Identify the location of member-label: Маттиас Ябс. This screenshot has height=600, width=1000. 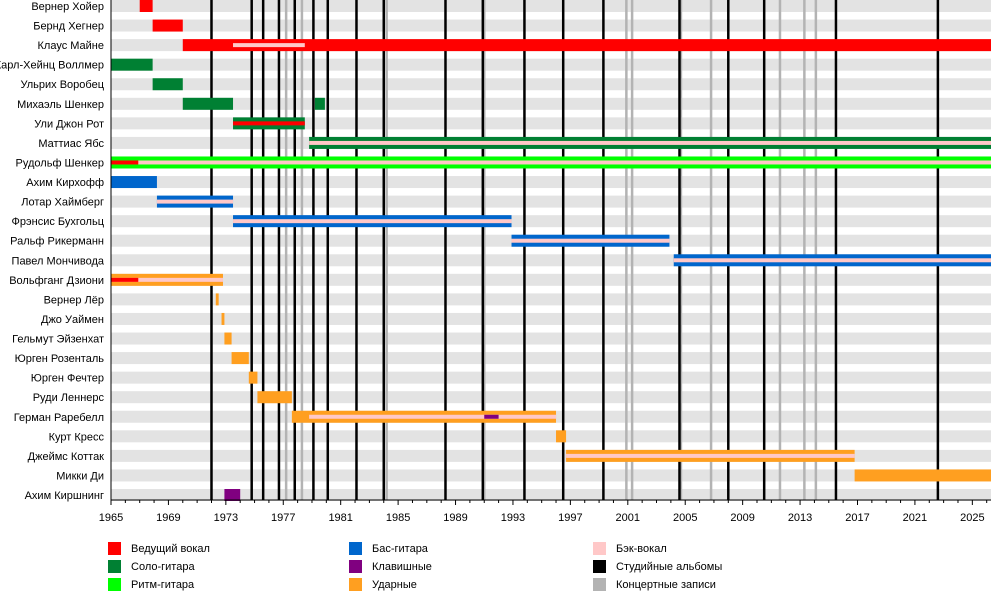
(71, 144).